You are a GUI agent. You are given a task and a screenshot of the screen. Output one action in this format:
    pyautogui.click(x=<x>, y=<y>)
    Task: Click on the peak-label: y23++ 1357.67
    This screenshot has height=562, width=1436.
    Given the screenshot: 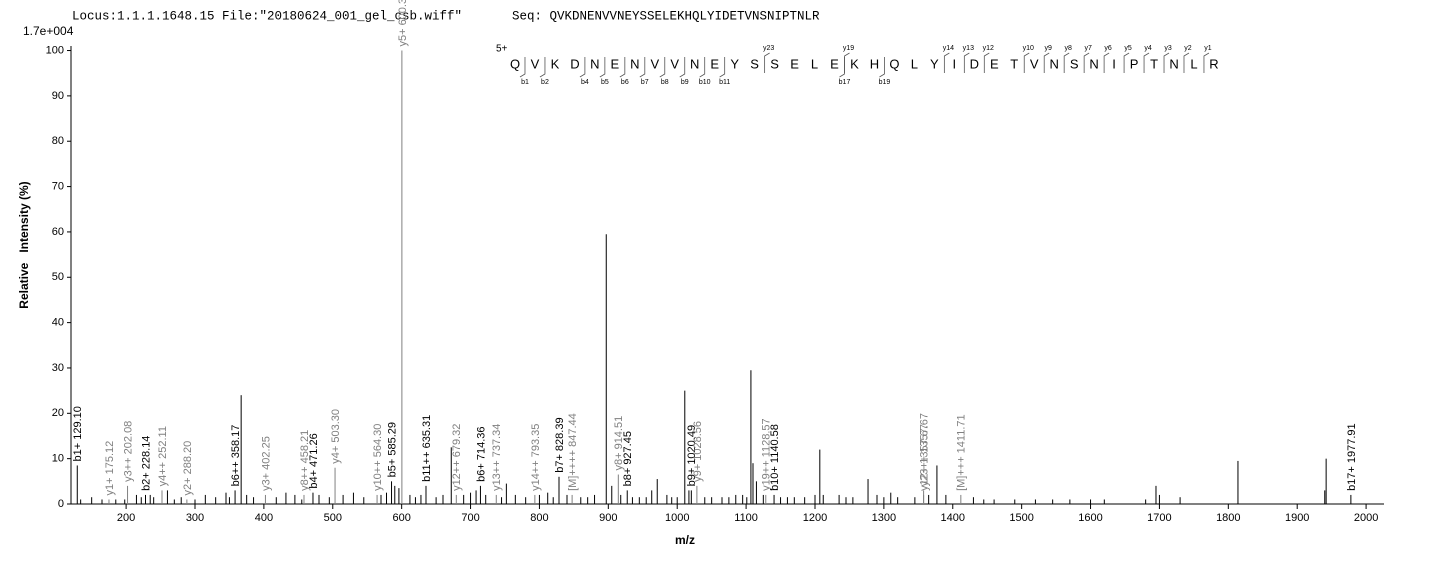 What is the action you would take?
    pyautogui.click(x=925, y=449)
    